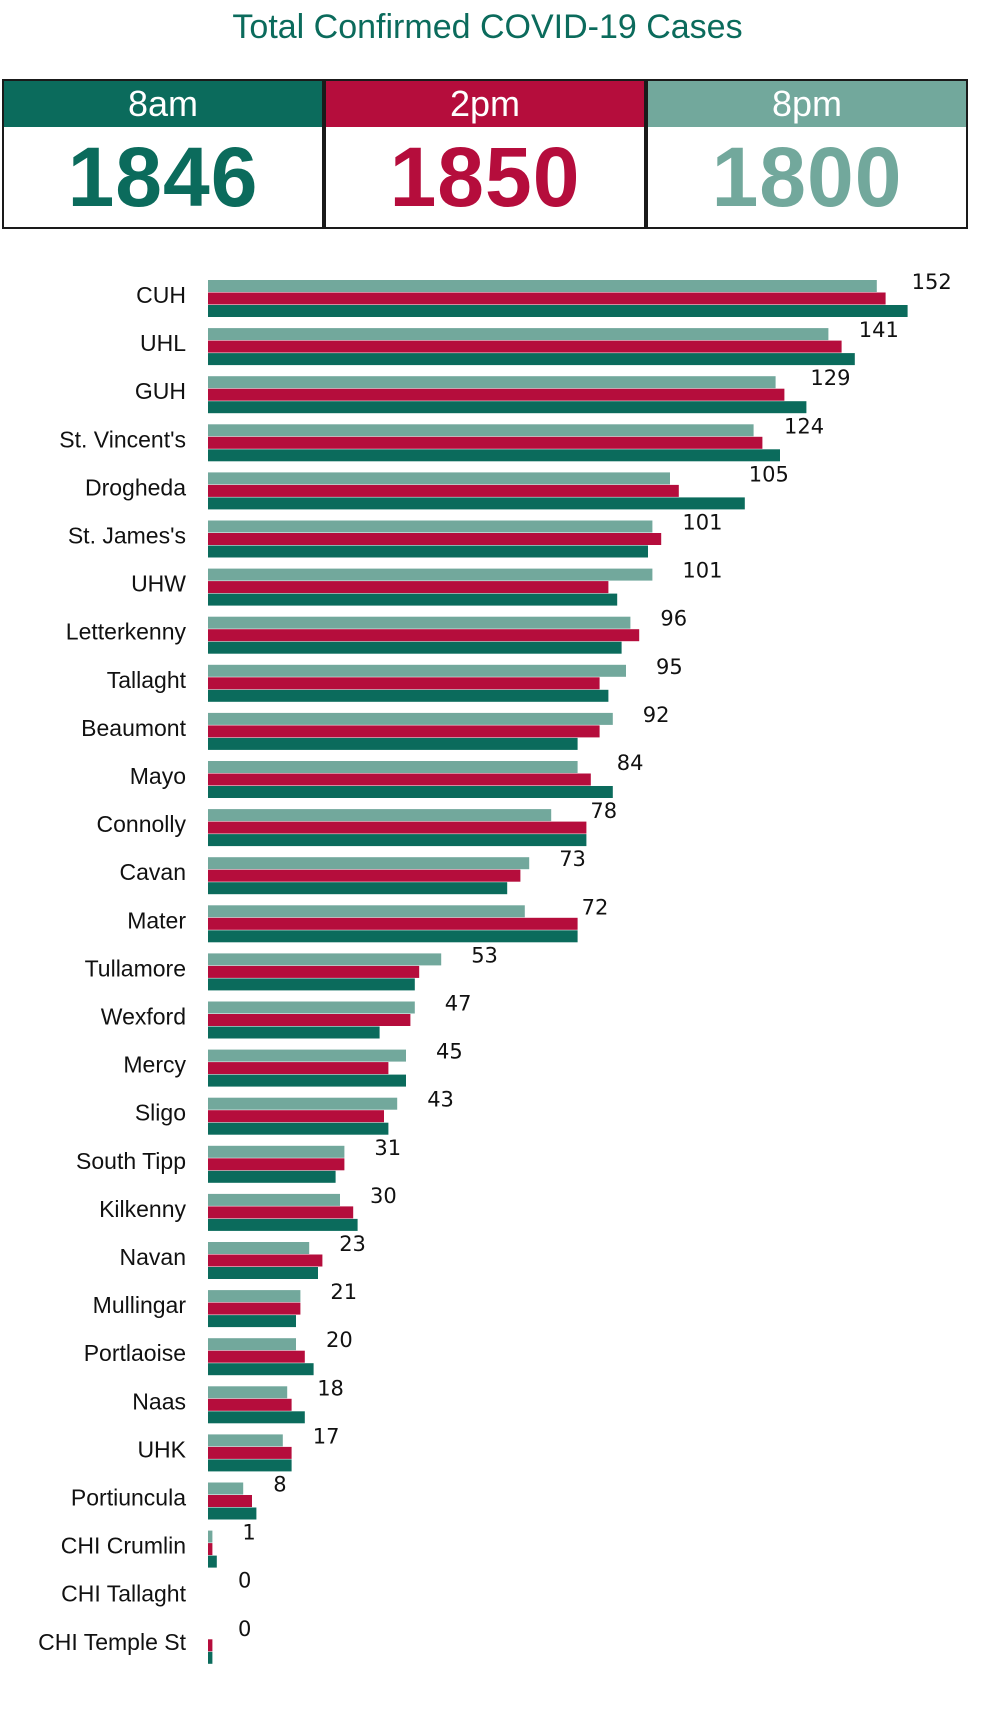 This screenshot has width=1005, height=1728. What do you see at coordinates (133, 728) in the screenshot?
I see `category-label: Beaumont` at bounding box center [133, 728].